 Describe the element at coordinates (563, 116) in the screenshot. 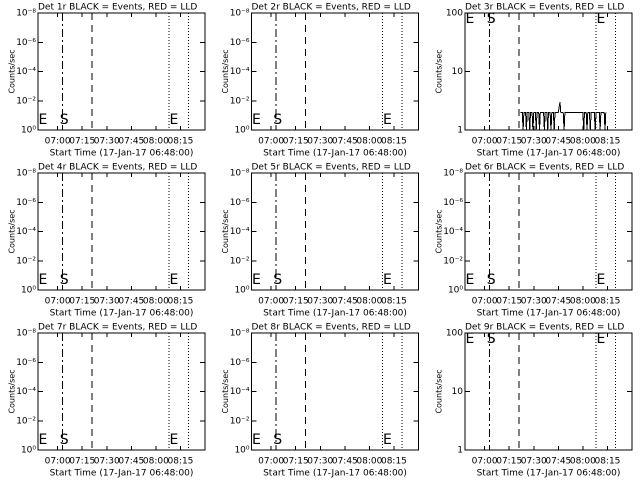

I see `data-line` at that location.